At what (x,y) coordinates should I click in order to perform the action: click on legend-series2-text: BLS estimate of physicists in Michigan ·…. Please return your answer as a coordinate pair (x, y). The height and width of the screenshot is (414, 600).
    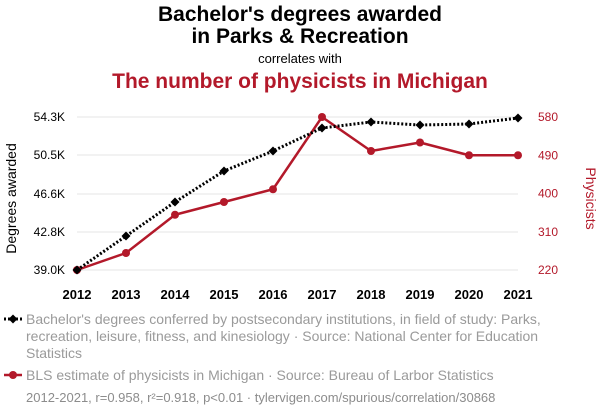
    Looking at the image, I should click on (260, 375).